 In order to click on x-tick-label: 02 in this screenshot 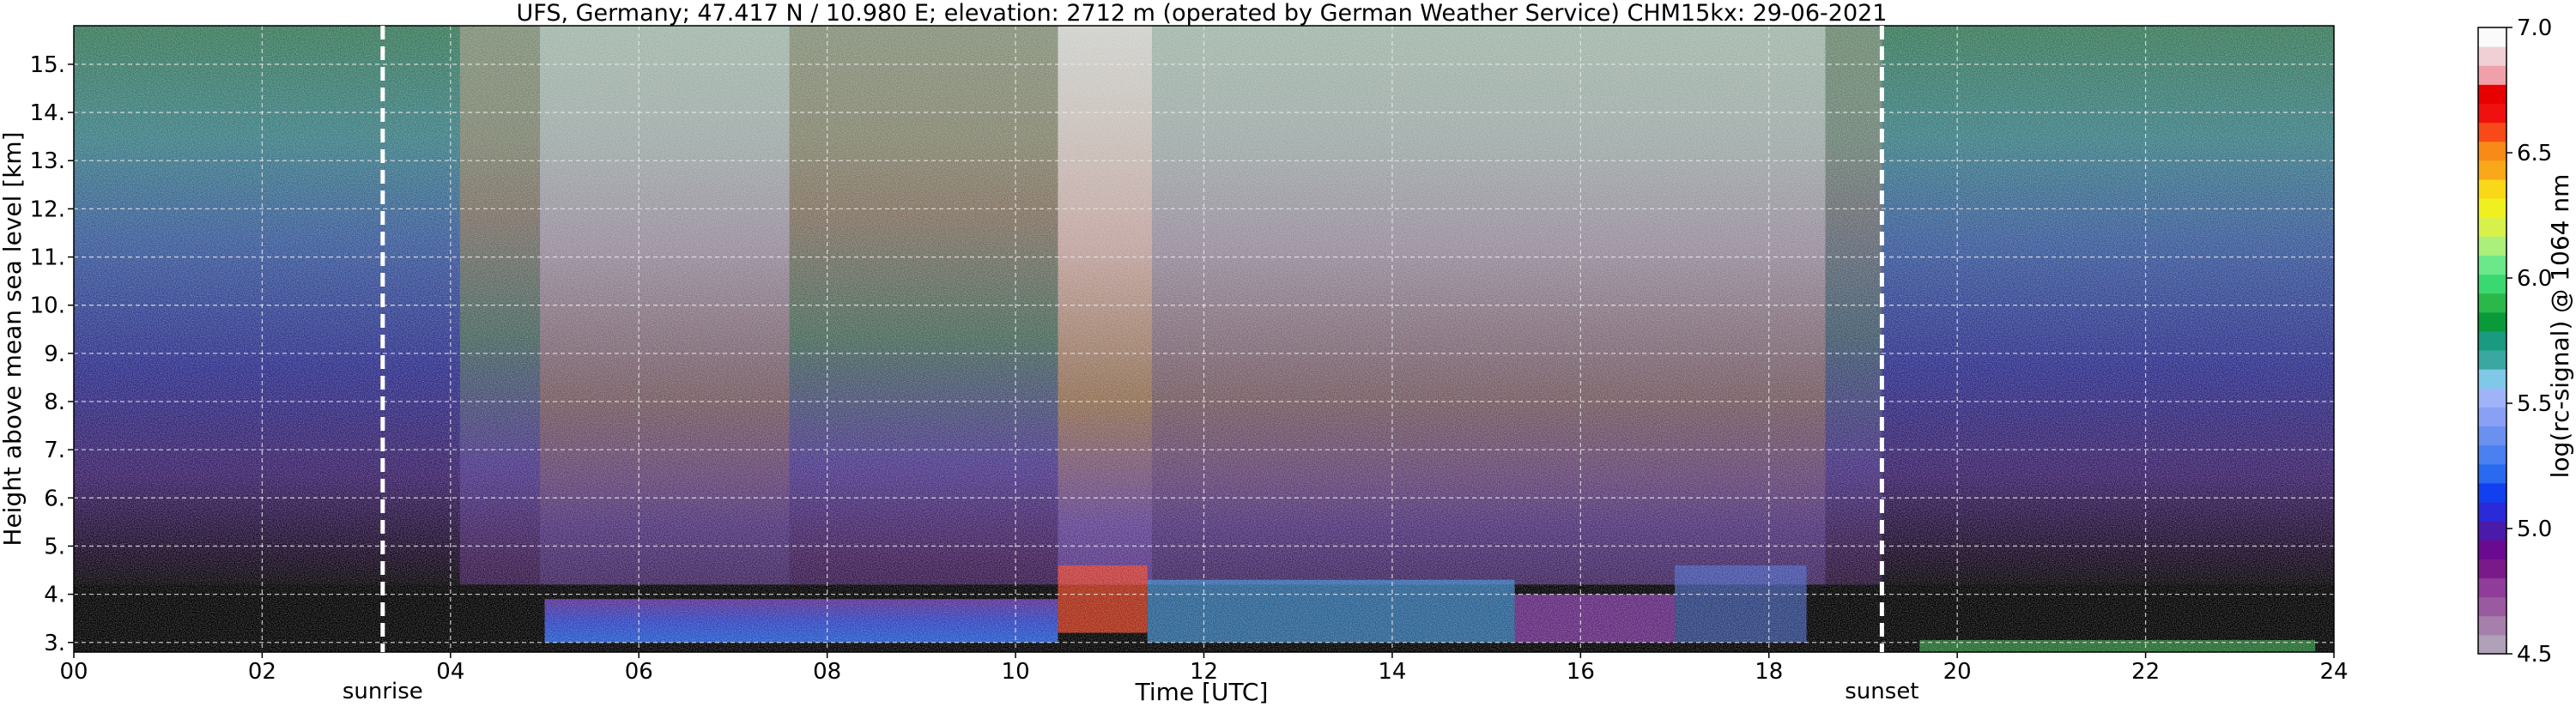, I will do `click(262, 672)`.